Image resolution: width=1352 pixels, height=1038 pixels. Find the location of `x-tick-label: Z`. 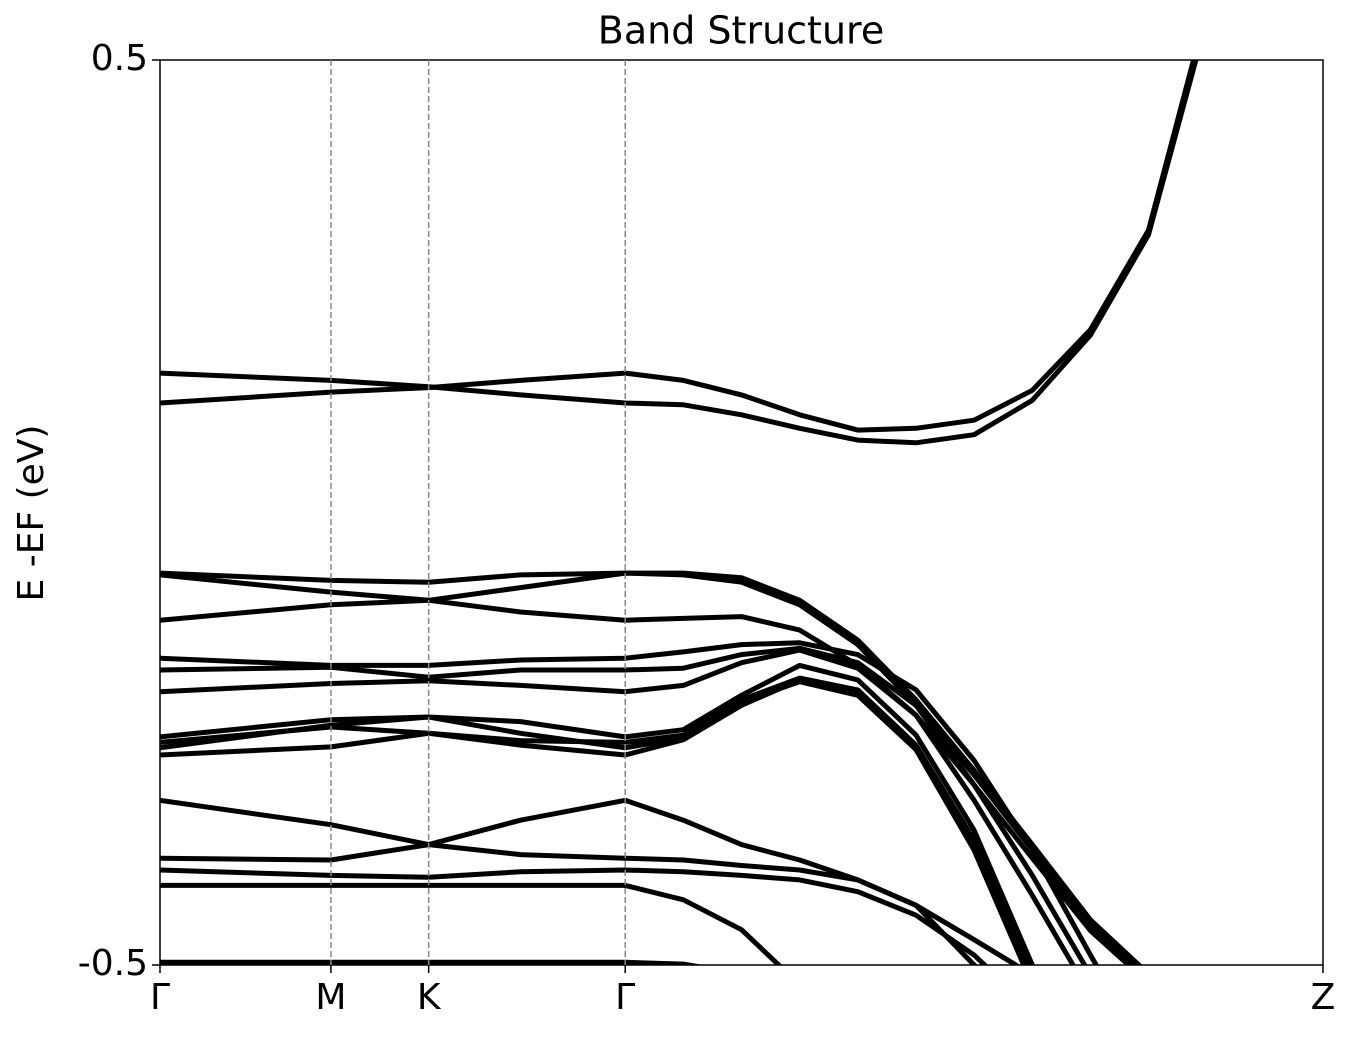

x-tick-label: Z is located at coordinates (1323, 997).